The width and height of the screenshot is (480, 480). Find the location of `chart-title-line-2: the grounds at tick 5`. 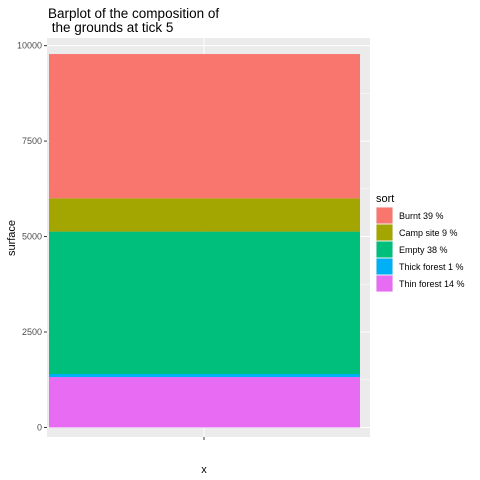

chart-title-line-2: the grounds at tick 5 is located at coordinates (110, 27).